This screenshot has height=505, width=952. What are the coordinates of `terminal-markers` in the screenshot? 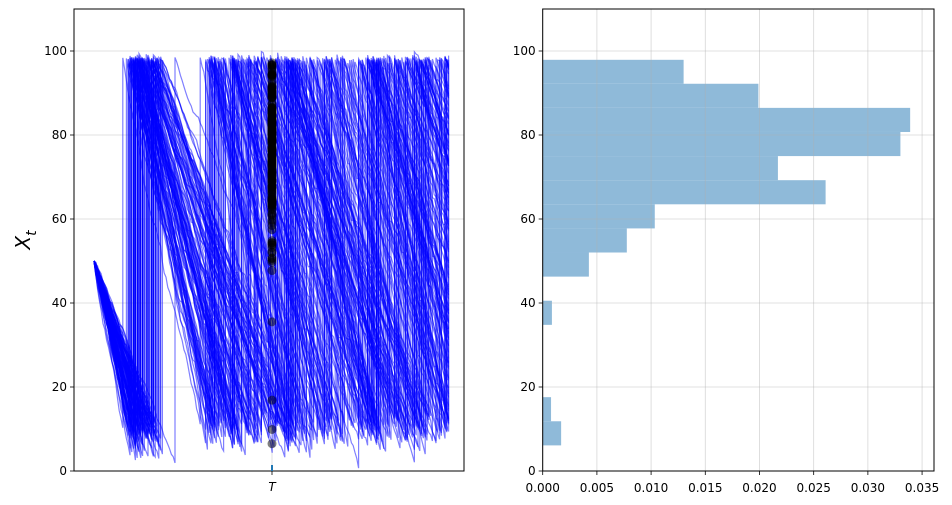 It's located at (272, 253).